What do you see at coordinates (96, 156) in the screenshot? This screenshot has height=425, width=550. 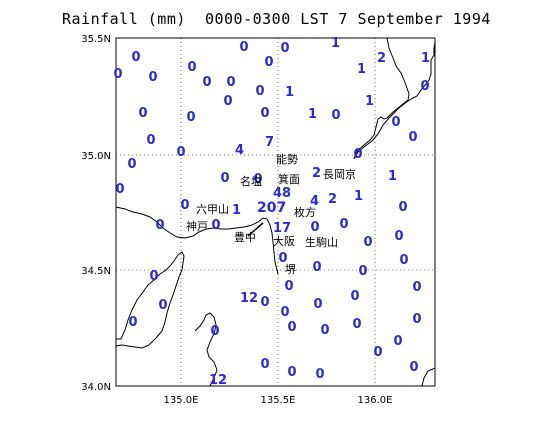 I see `y-tick-label: 35.0N` at bounding box center [96, 156].